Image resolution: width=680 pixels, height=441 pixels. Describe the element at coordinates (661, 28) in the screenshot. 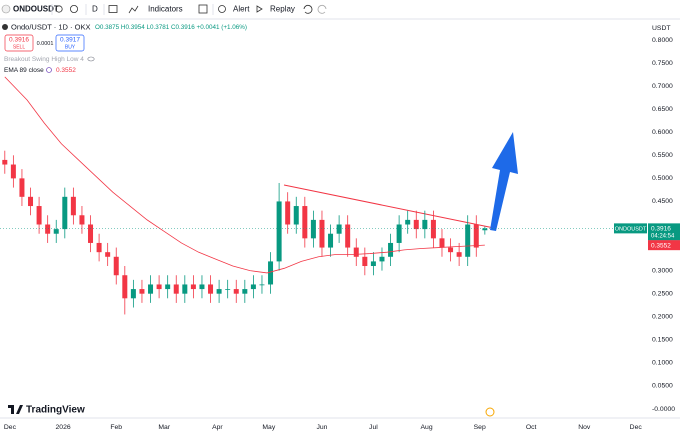

I see `currency-label: USDT` at that location.